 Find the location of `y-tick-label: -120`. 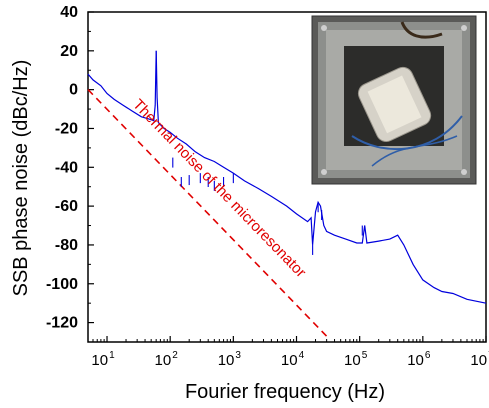

y-tick-label: -120 is located at coordinates (62, 323).